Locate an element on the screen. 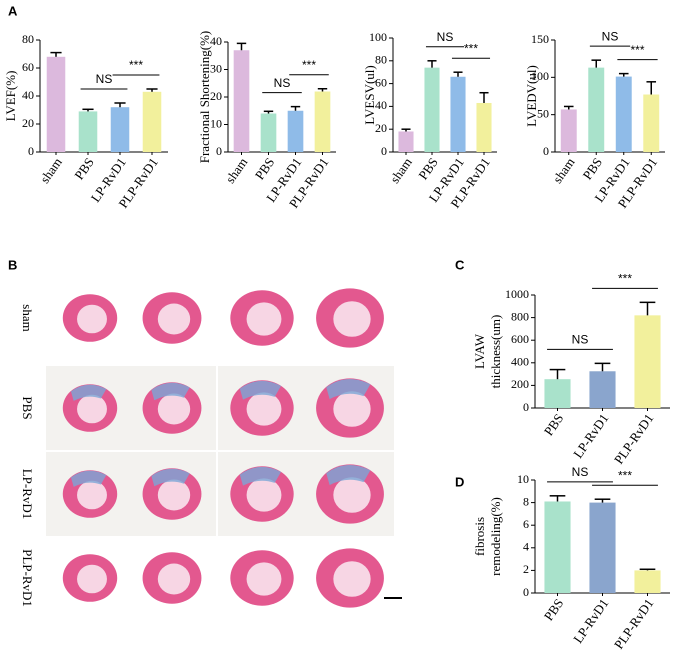 This screenshot has width=685, height=654. y-axis-label: LVESV(ul) is located at coordinates (369, 94).